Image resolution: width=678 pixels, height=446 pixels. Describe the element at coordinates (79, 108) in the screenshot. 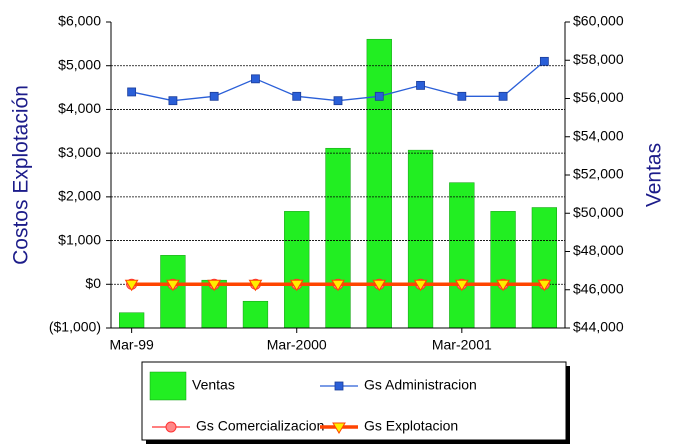

I see `y-tick-label: $4,000` at that location.